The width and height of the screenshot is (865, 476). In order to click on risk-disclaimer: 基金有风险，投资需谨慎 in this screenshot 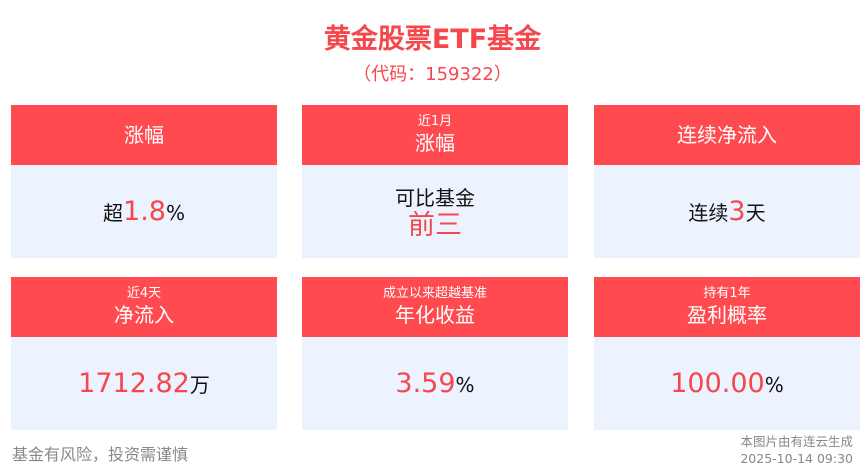, I will do `click(100, 454)`.